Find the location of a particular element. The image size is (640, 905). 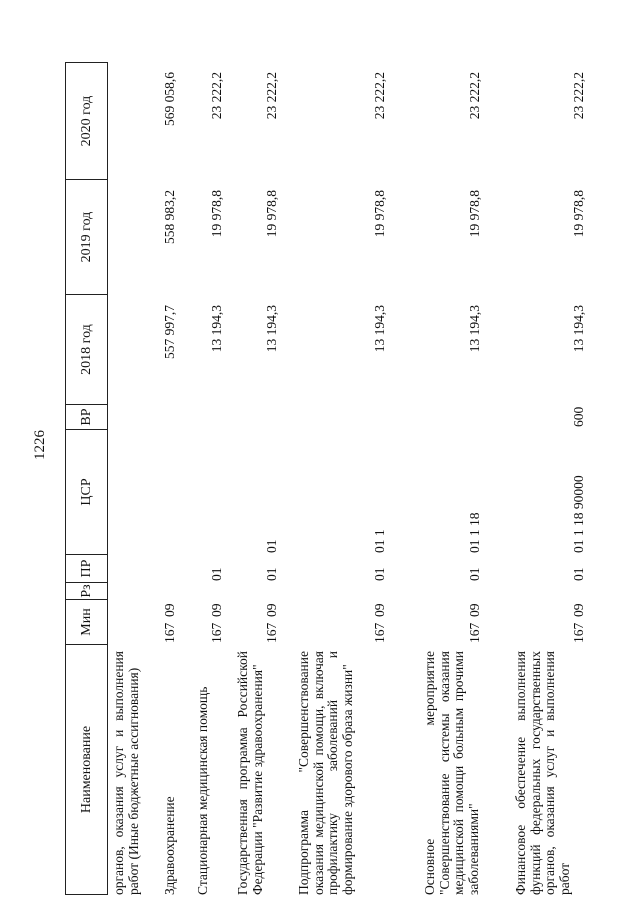

cell-csr: 01 1 18 is located at coordinates (474, 533).